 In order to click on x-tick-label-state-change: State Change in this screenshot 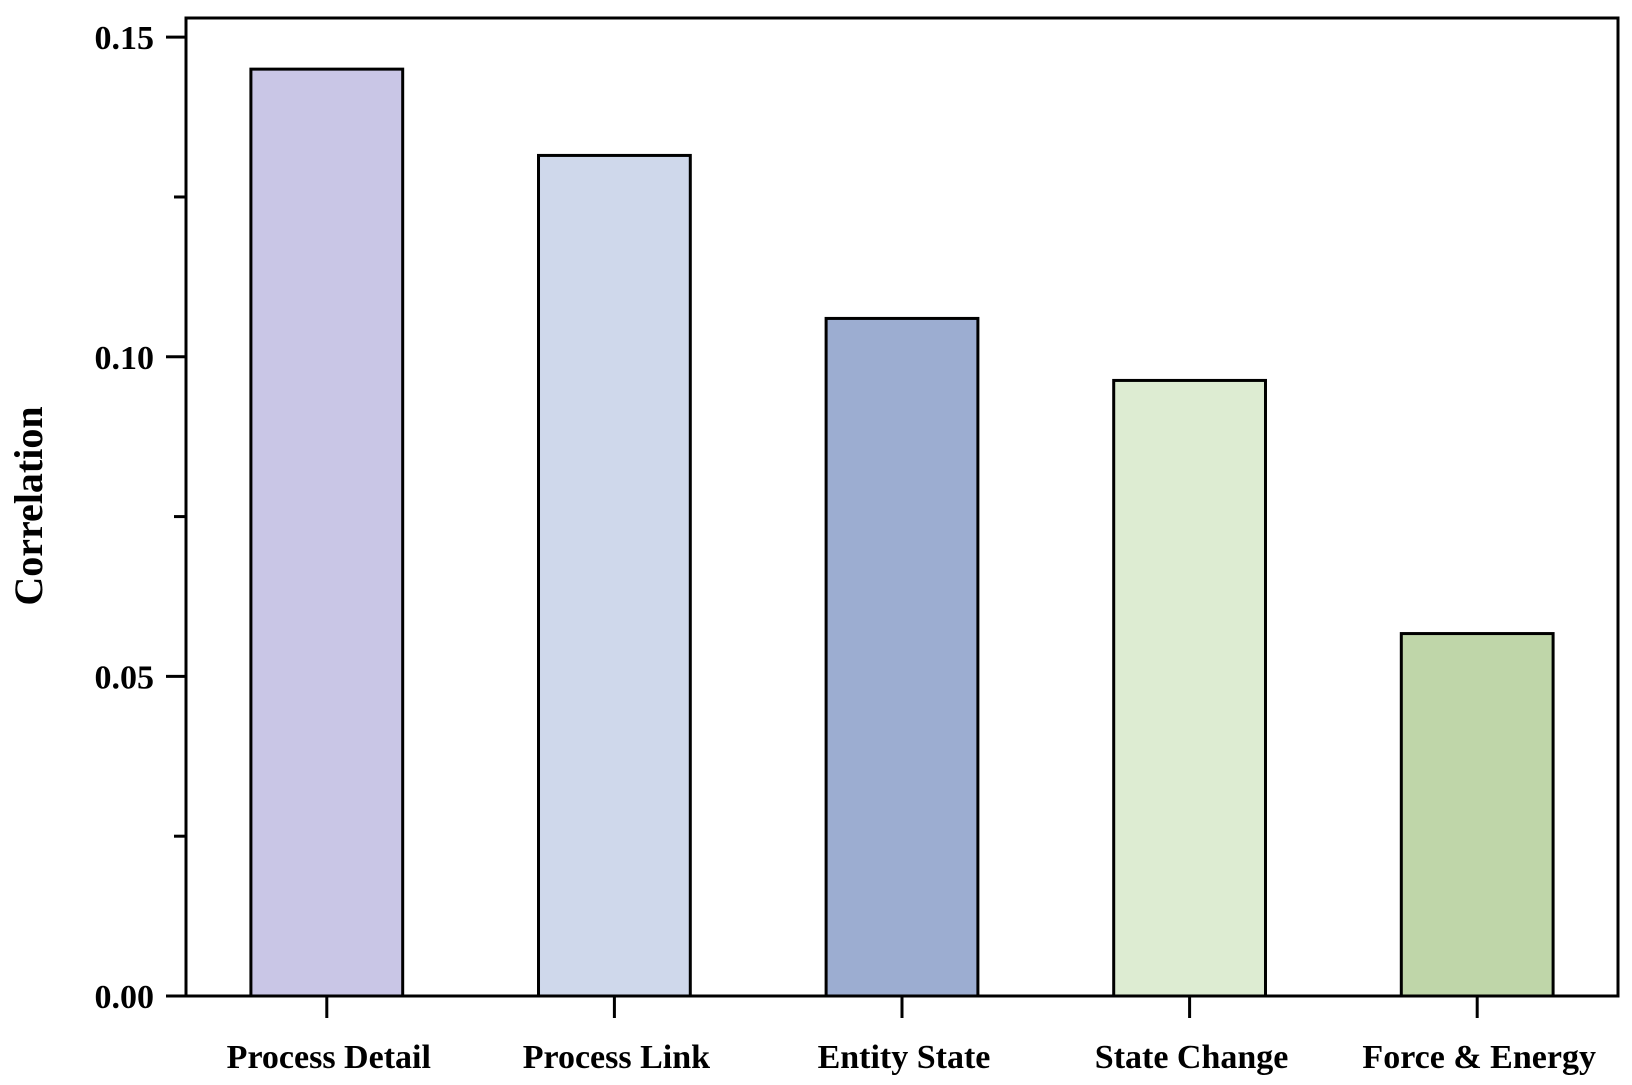, I will do `click(1192, 1057)`.